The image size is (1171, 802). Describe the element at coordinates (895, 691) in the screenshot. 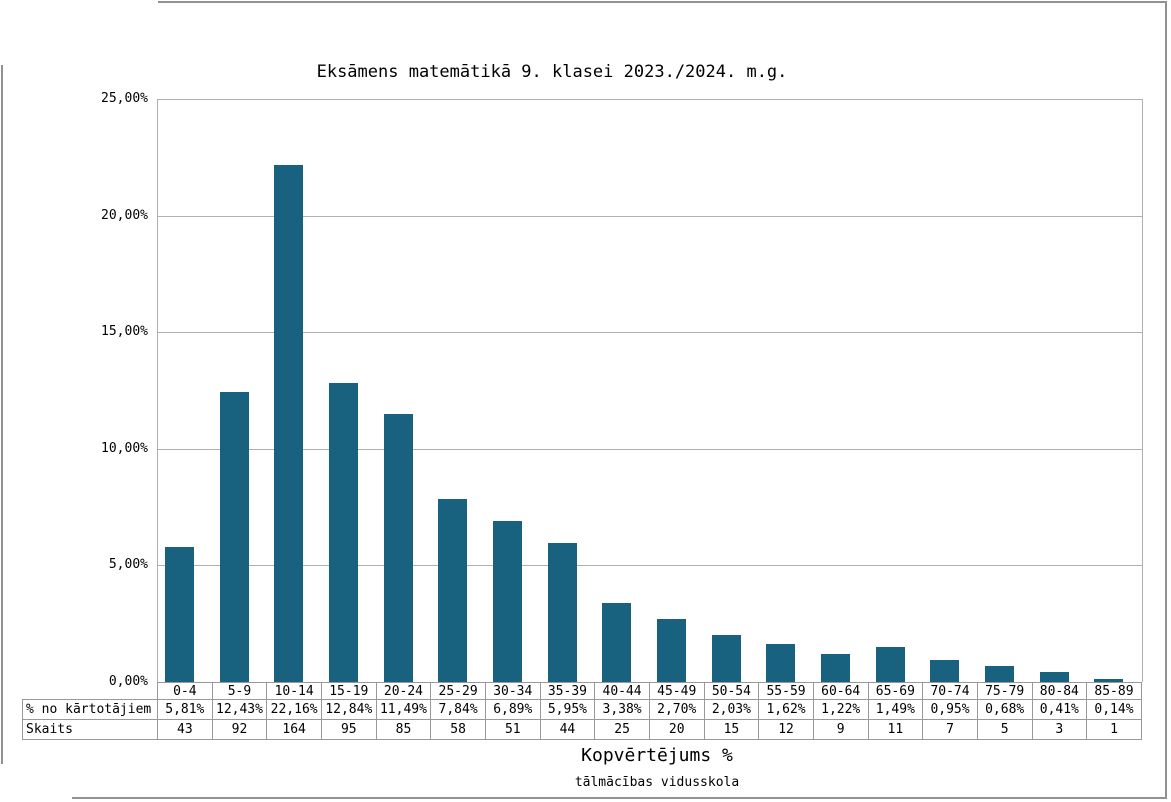

I see `category-cell: 65-69` at that location.